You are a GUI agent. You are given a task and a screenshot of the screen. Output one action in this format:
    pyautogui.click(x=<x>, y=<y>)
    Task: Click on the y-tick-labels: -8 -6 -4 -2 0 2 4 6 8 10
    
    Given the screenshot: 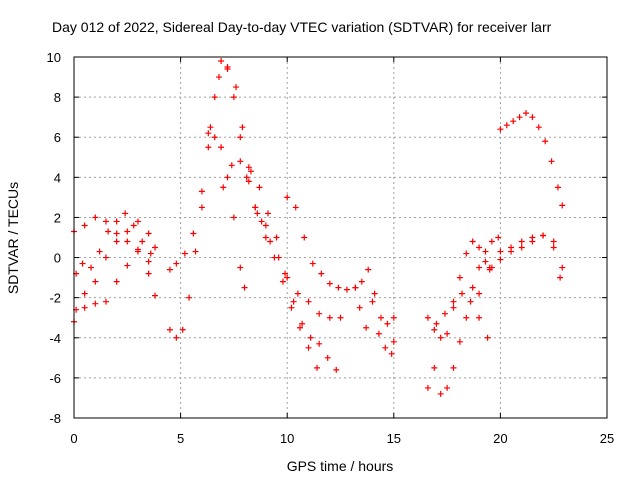 What is the action you would take?
    pyautogui.click(x=54, y=238)
    